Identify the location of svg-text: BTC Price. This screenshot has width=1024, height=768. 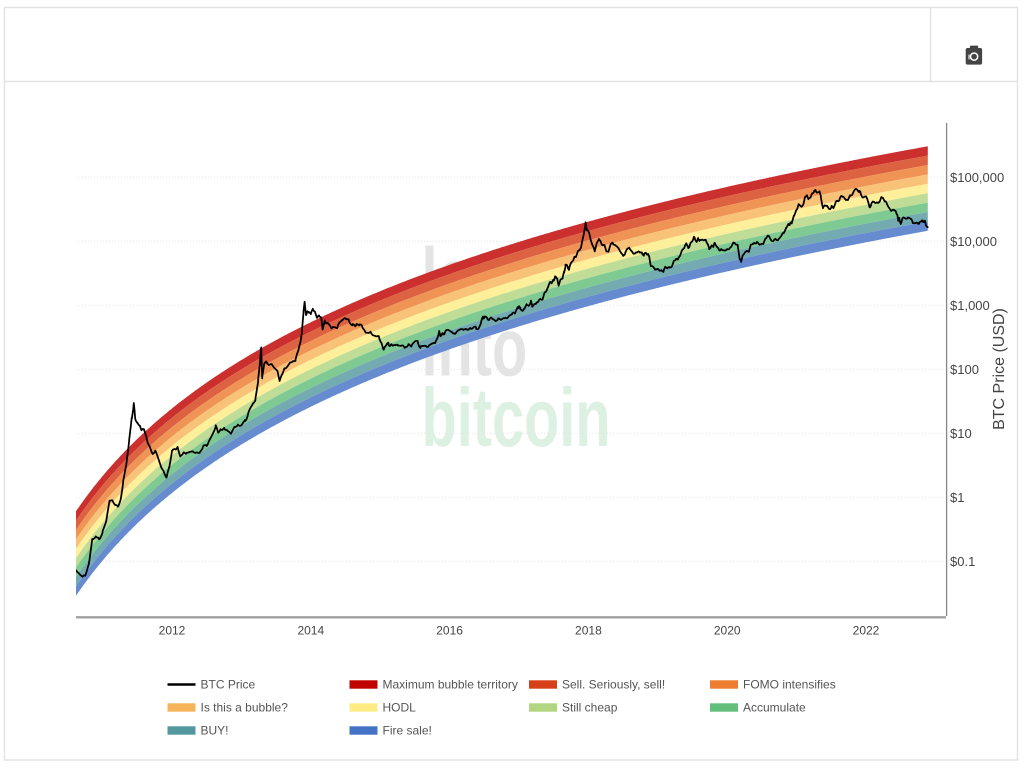
(228, 685).